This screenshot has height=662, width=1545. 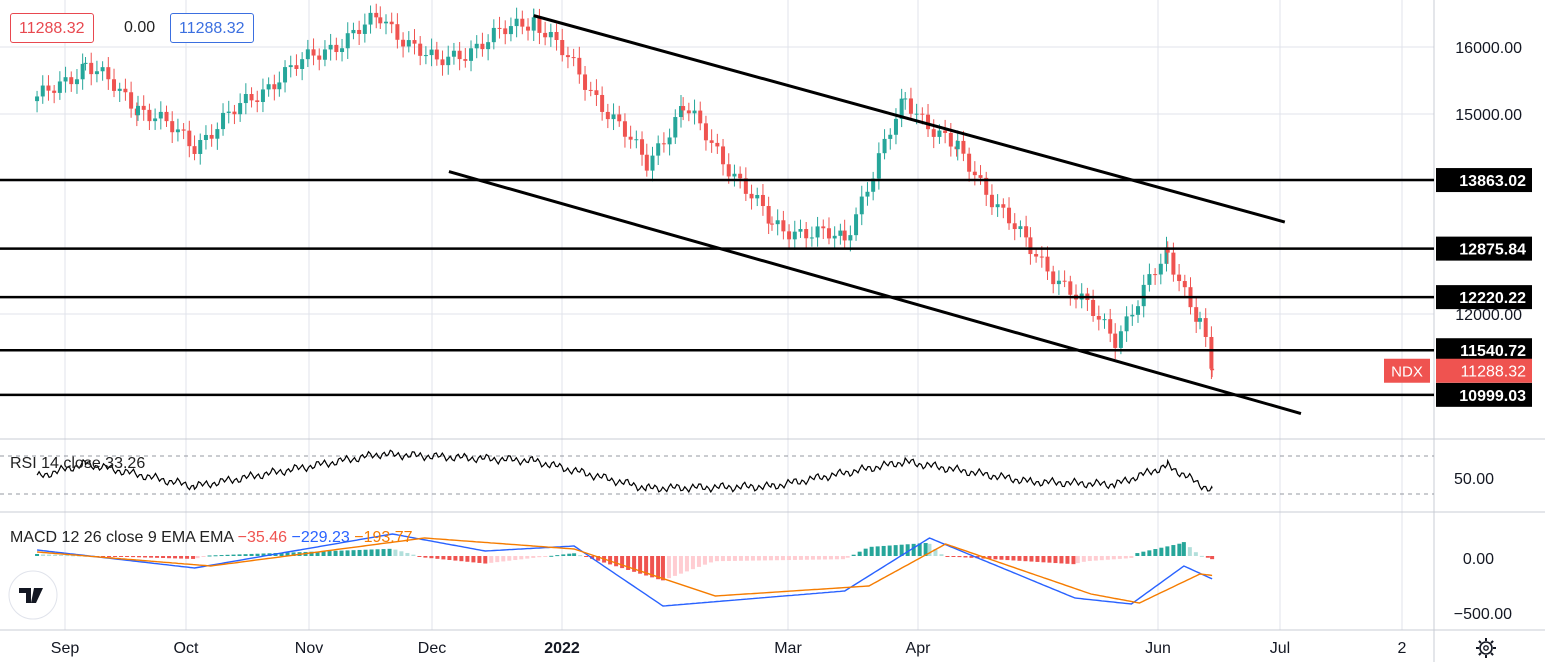 What do you see at coordinates (788, 648) in the screenshot?
I see `time-tick-label: Mar` at bounding box center [788, 648].